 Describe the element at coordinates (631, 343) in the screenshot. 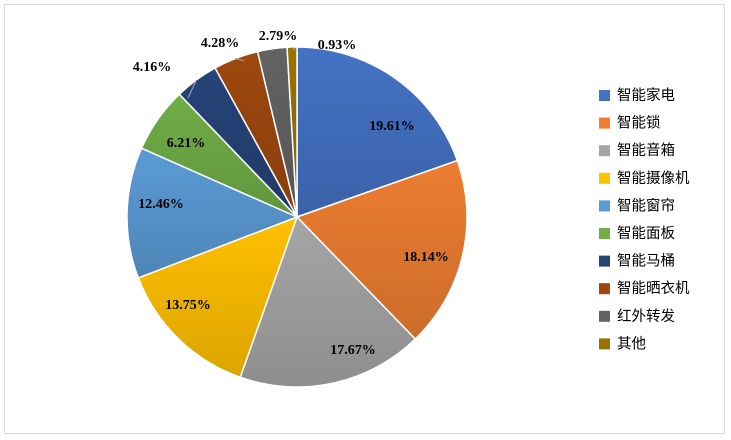

I see `legend-label-10: 其他` at that location.